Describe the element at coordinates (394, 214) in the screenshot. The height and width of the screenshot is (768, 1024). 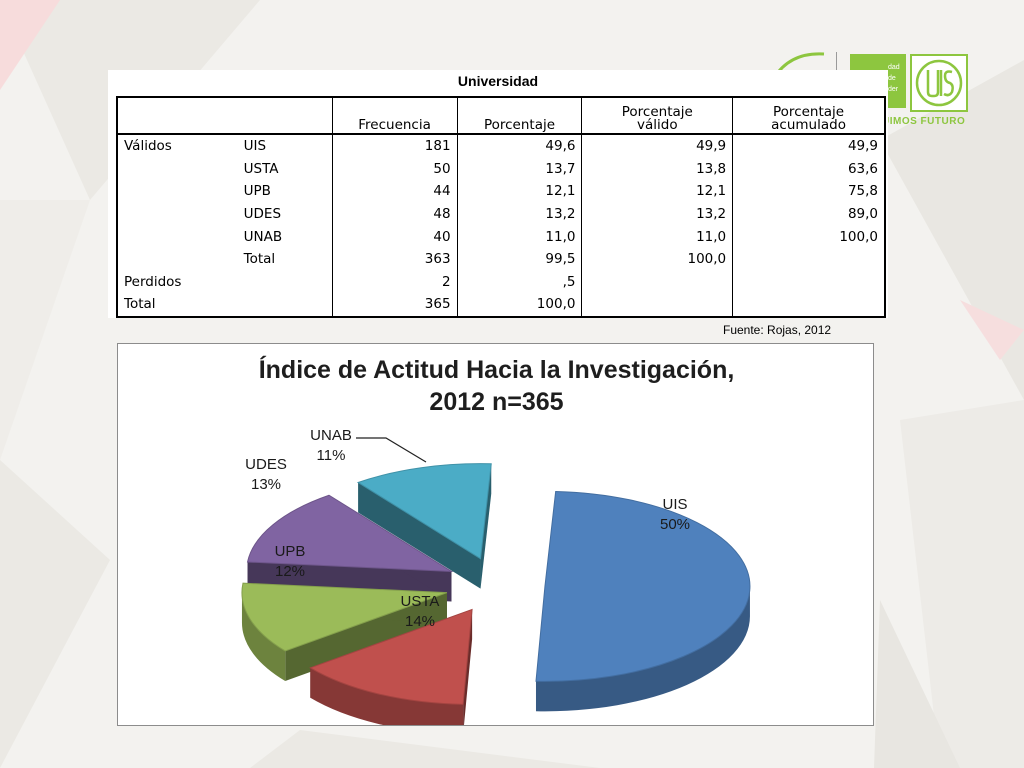
I see `cell-freq: 48` at that location.